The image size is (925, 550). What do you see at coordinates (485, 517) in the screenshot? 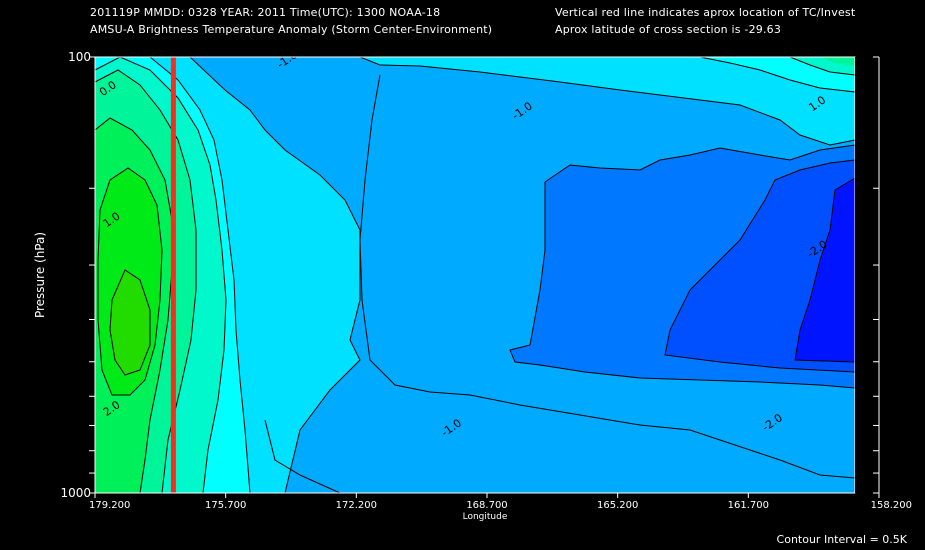
I see `x-axis-label: Longitude` at bounding box center [485, 517].